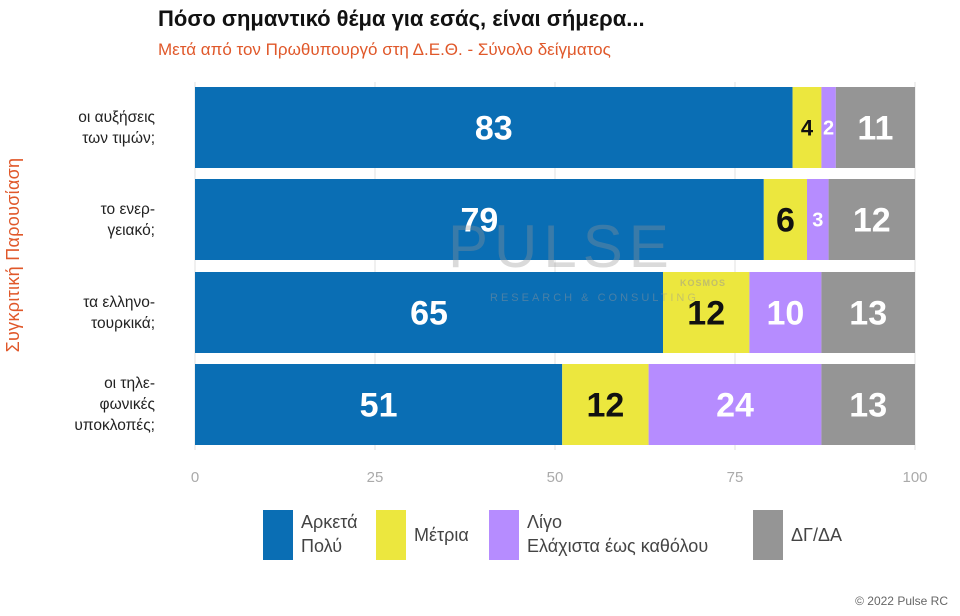  What do you see at coordinates (127, 209) in the screenshot?
I see `category-label-line: το ενερ-` at bounding box center [127, 209].